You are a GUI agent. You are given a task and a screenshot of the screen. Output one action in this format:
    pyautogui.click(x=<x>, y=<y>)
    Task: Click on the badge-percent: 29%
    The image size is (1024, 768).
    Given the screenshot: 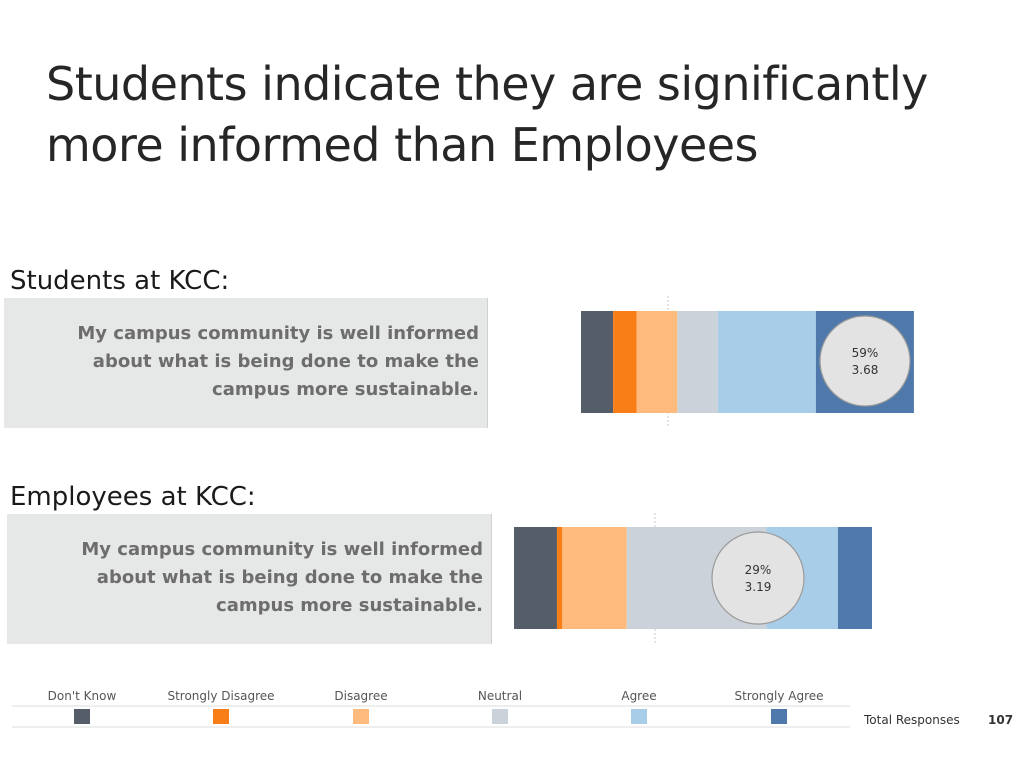 What is the action you would take?
    pyautogui.click(x=758, y=570)
    